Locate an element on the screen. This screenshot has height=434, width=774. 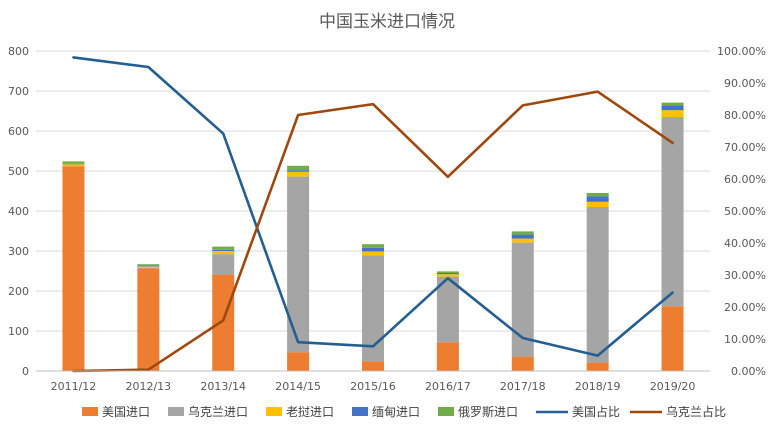
y2-tick-label: 0.00% is located at coordinates (748, 371).